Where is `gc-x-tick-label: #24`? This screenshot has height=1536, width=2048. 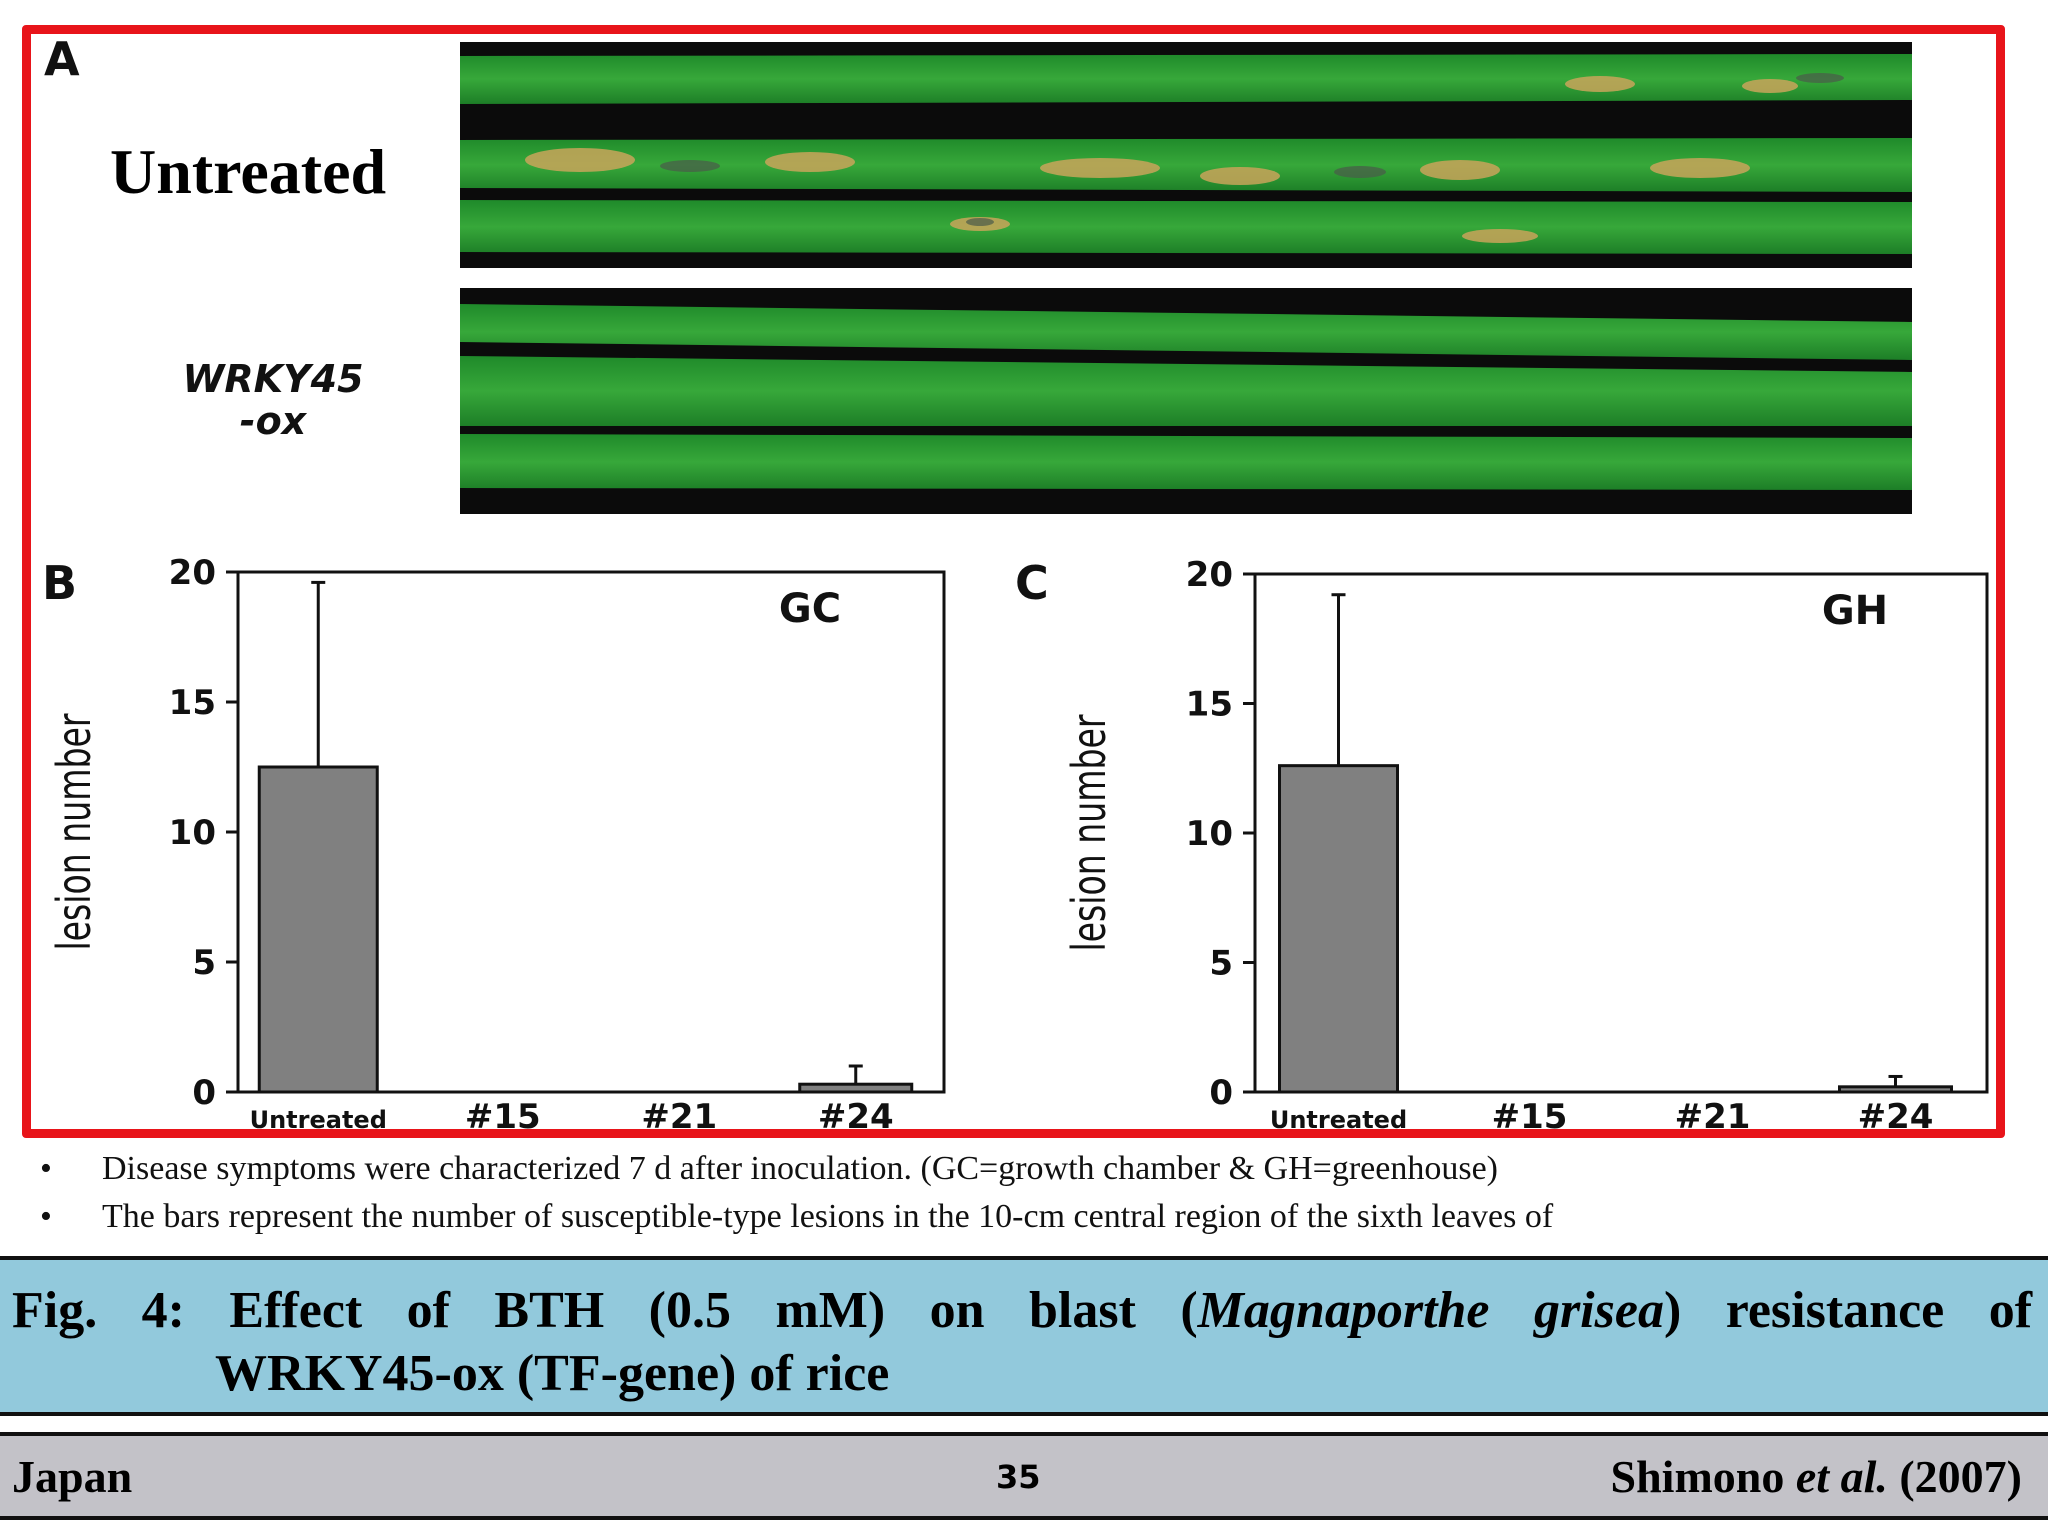
gc-x-tick-label: #24 is located at coordinates (856, 1116).